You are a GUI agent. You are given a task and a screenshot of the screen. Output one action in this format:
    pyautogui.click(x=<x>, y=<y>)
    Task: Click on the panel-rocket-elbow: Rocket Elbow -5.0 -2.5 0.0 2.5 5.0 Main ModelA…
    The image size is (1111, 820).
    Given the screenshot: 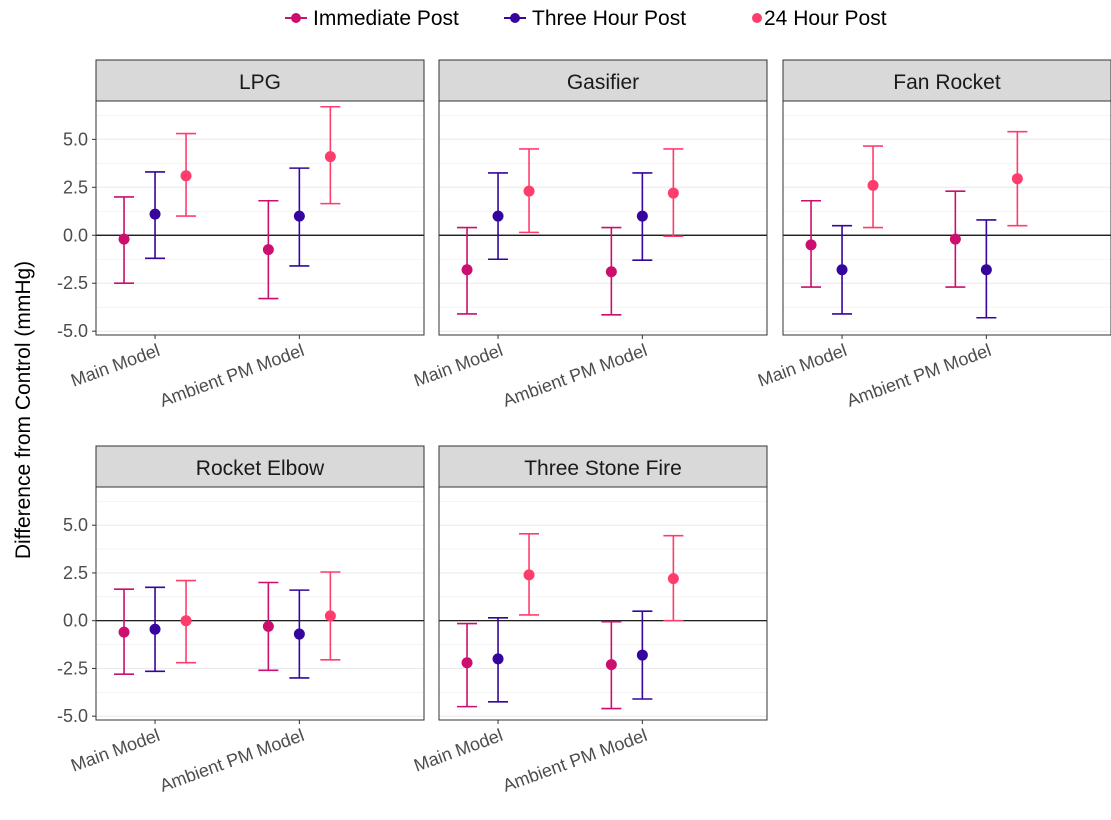 What is the action you would take?
    pyautogui.click(x=241, y=620)
    